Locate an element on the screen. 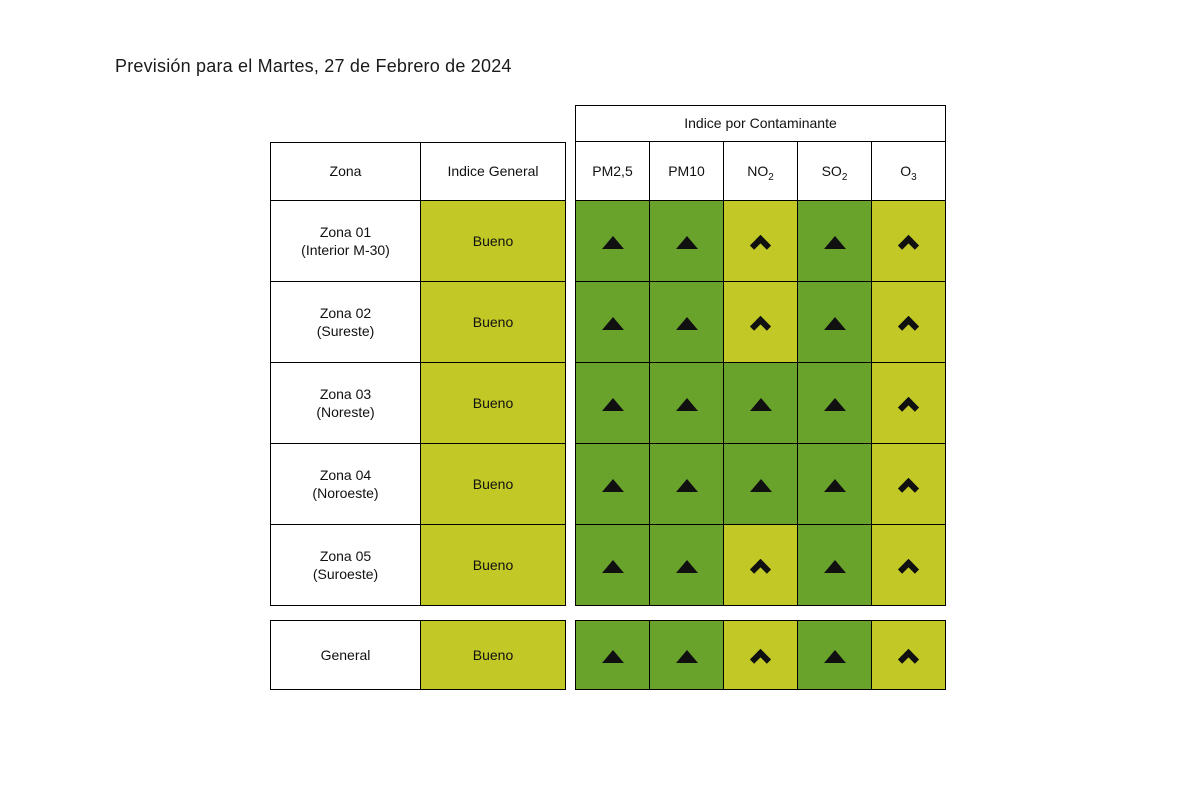 The width and height of the screenshot is (1200, 804). pollutant-column-header: PM10 is located at coordinates (686, 171).